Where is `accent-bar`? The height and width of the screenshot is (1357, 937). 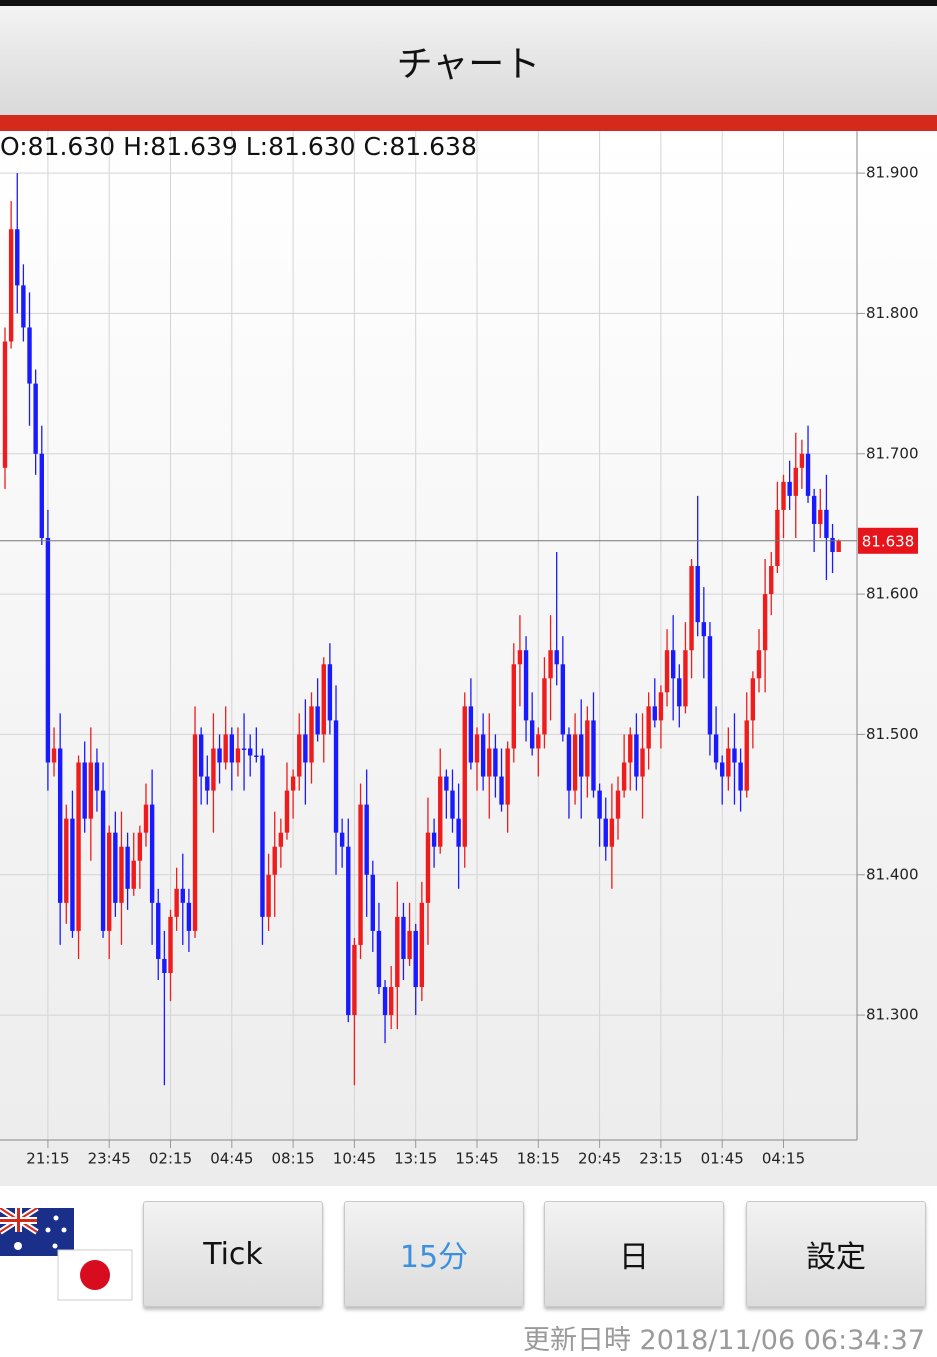 accent-bar is located at coordinates (468, 123).